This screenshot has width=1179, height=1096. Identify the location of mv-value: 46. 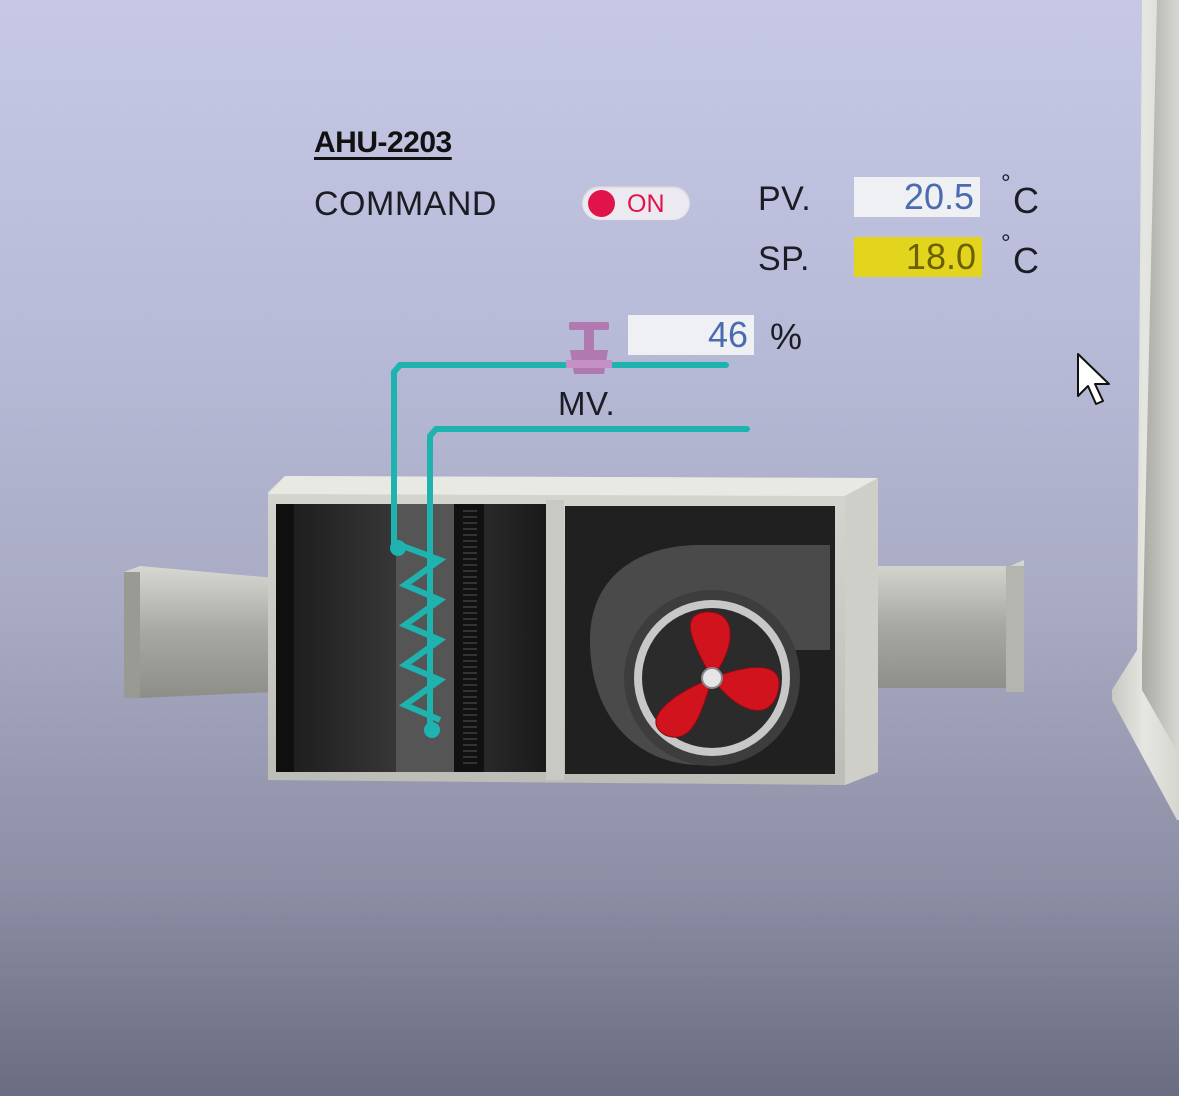
(691, 335).